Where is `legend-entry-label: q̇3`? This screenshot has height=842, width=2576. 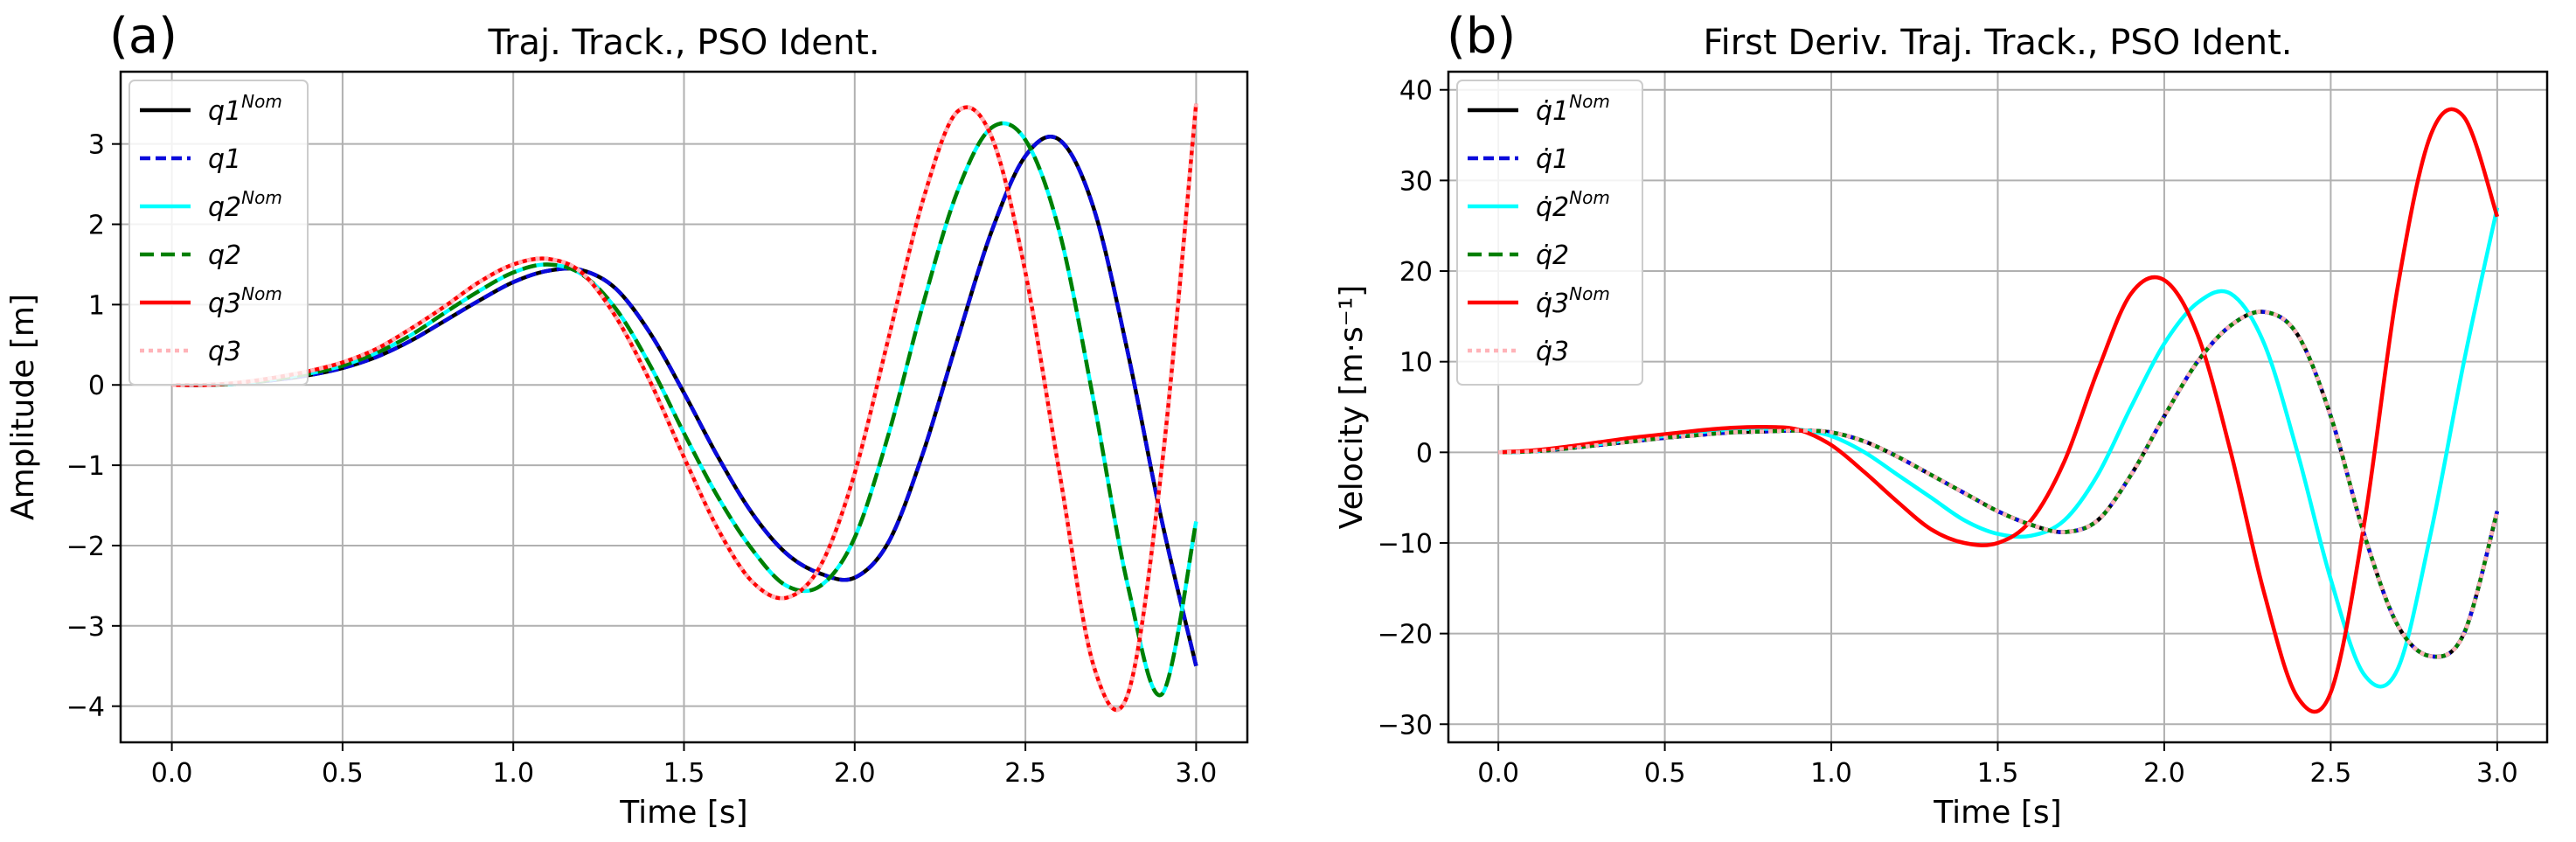
legend-entry-label: q̇3 is located at coordinates (1552, 352).